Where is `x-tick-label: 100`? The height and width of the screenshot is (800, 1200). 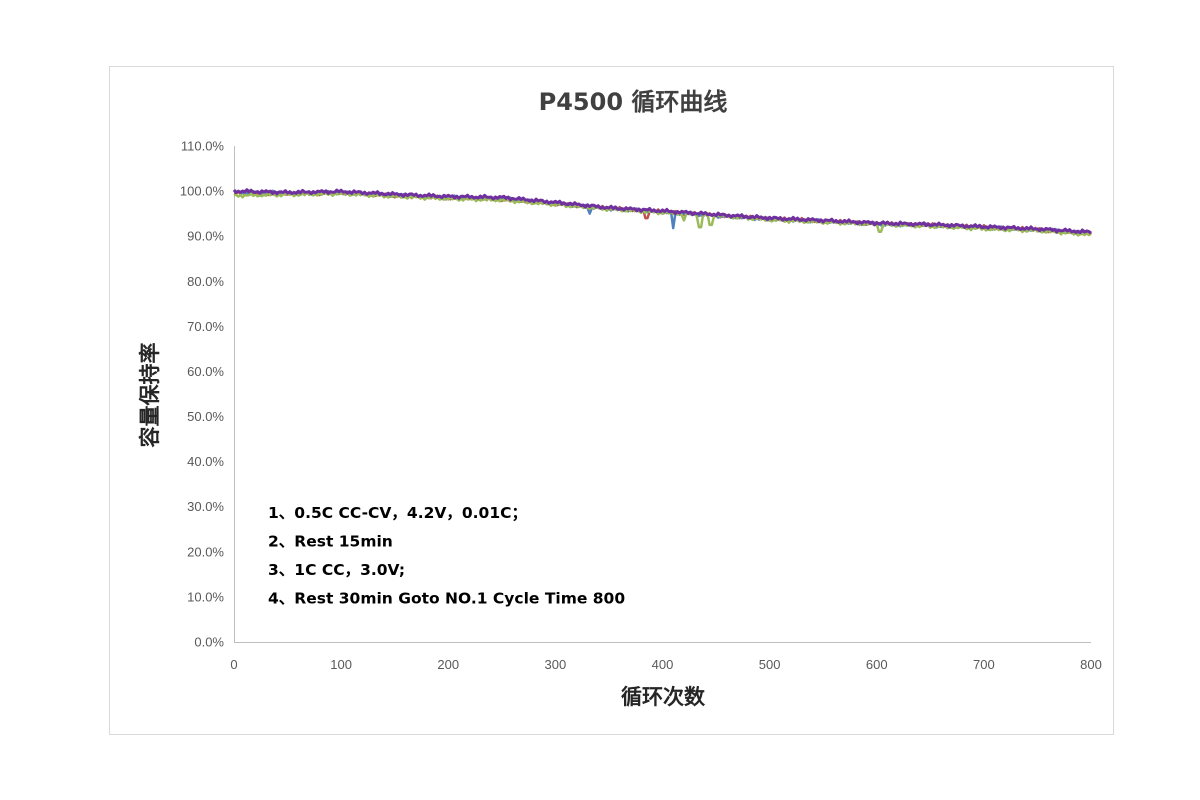
x-tick-label: 100 is located at coordinates (341, 664).